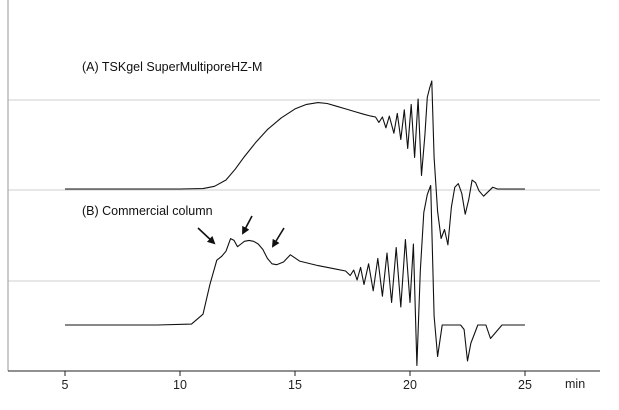 This screenshot has width=619, height=410. I want to click on x-axis-tick-labels: 5 10 15 20 25, so click(297, 385).